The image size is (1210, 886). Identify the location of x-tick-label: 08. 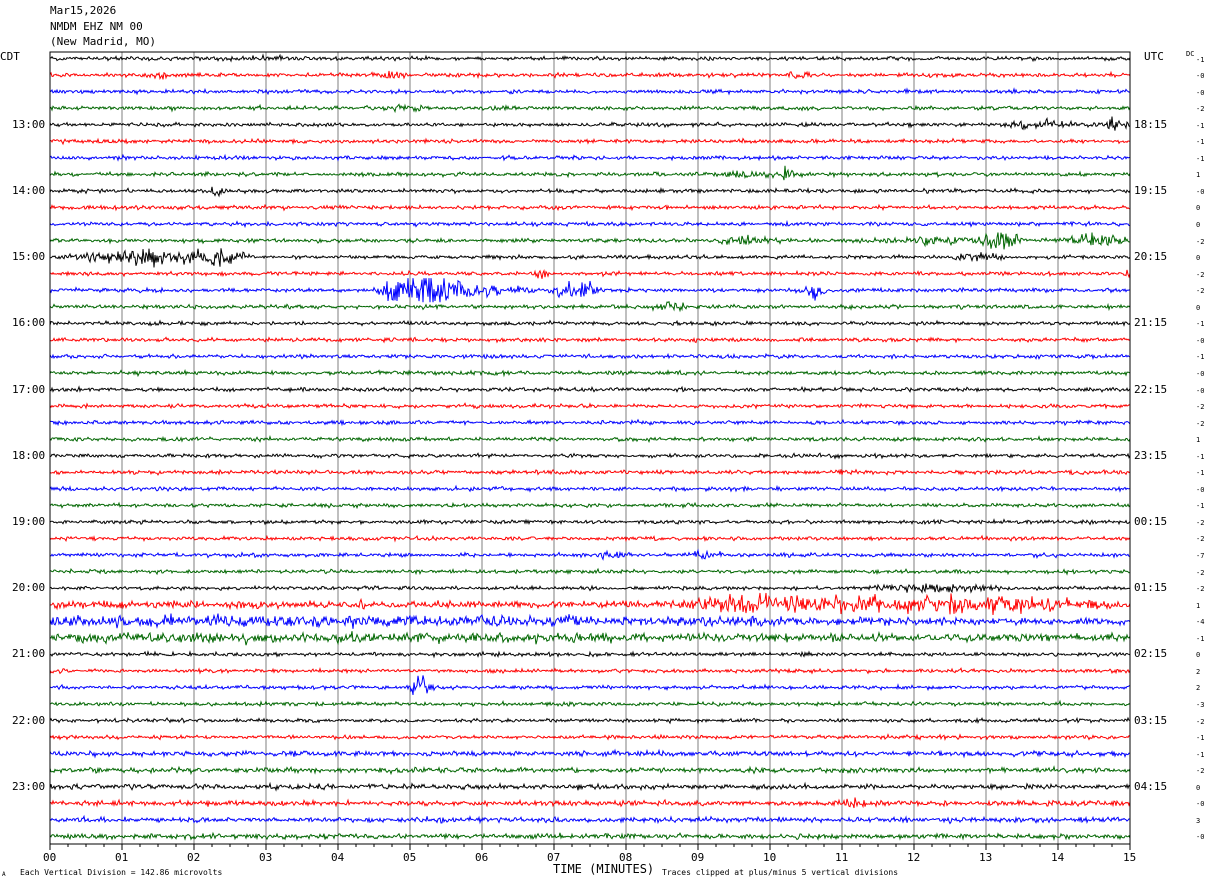
(626, 857).